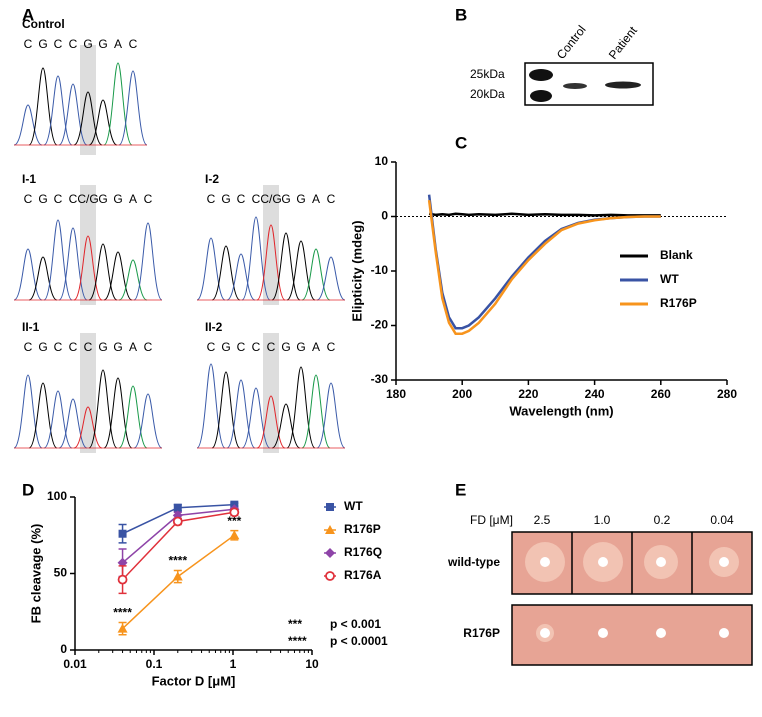 The height and width of the screenshot is (717, 762). Describe the element at coordinates (29, 179) in the screenshot. I see `sample-label: I-1` at that location.